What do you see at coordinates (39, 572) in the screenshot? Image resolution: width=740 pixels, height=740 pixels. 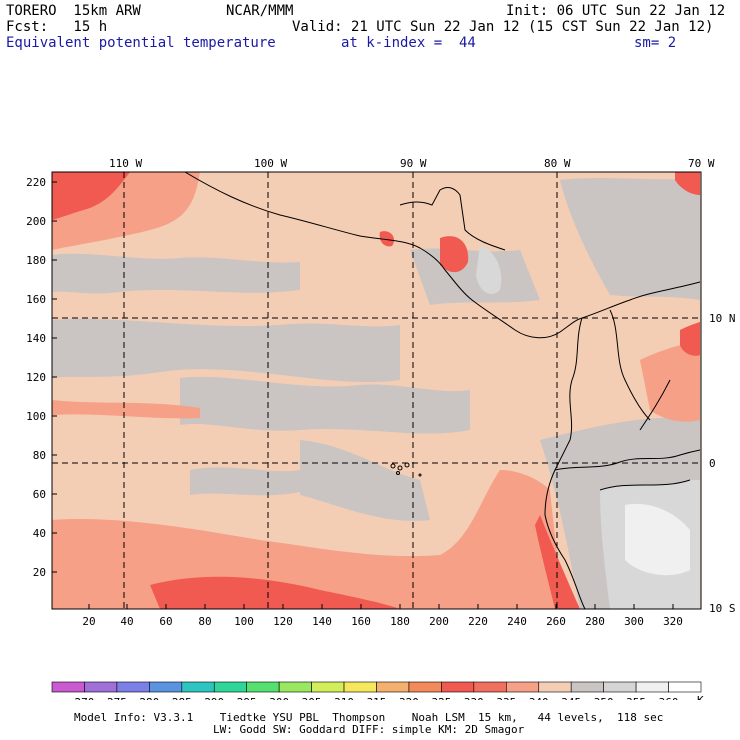 I see `grid-y-label: 20` at bounding box center [39, 572].